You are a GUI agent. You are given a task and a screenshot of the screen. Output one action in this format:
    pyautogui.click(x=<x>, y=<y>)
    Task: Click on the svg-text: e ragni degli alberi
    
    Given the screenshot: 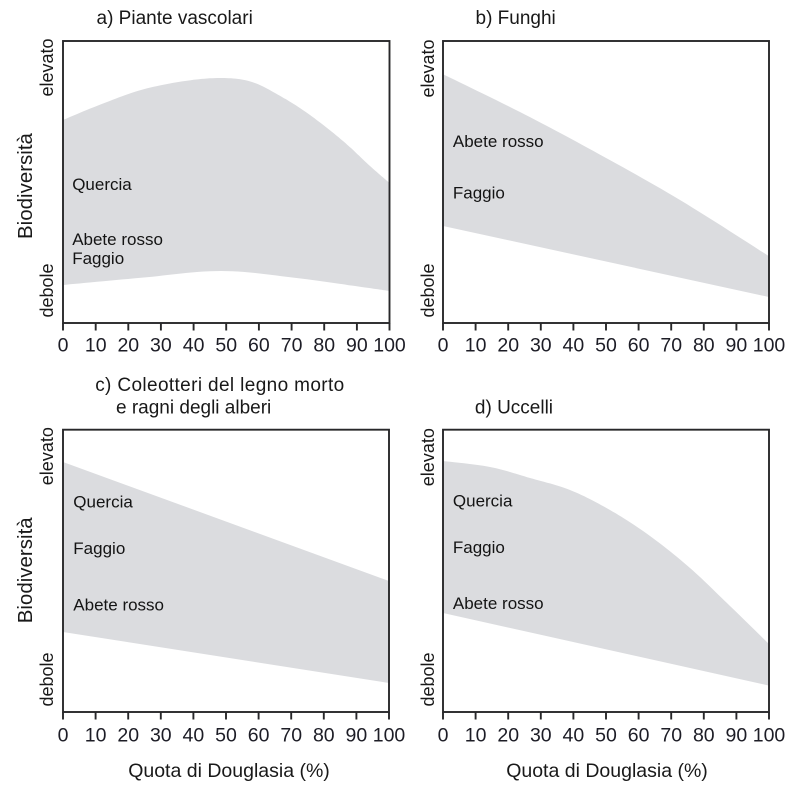 What is the action you would take?
    pyautogui.click(x=193, y=408)
    